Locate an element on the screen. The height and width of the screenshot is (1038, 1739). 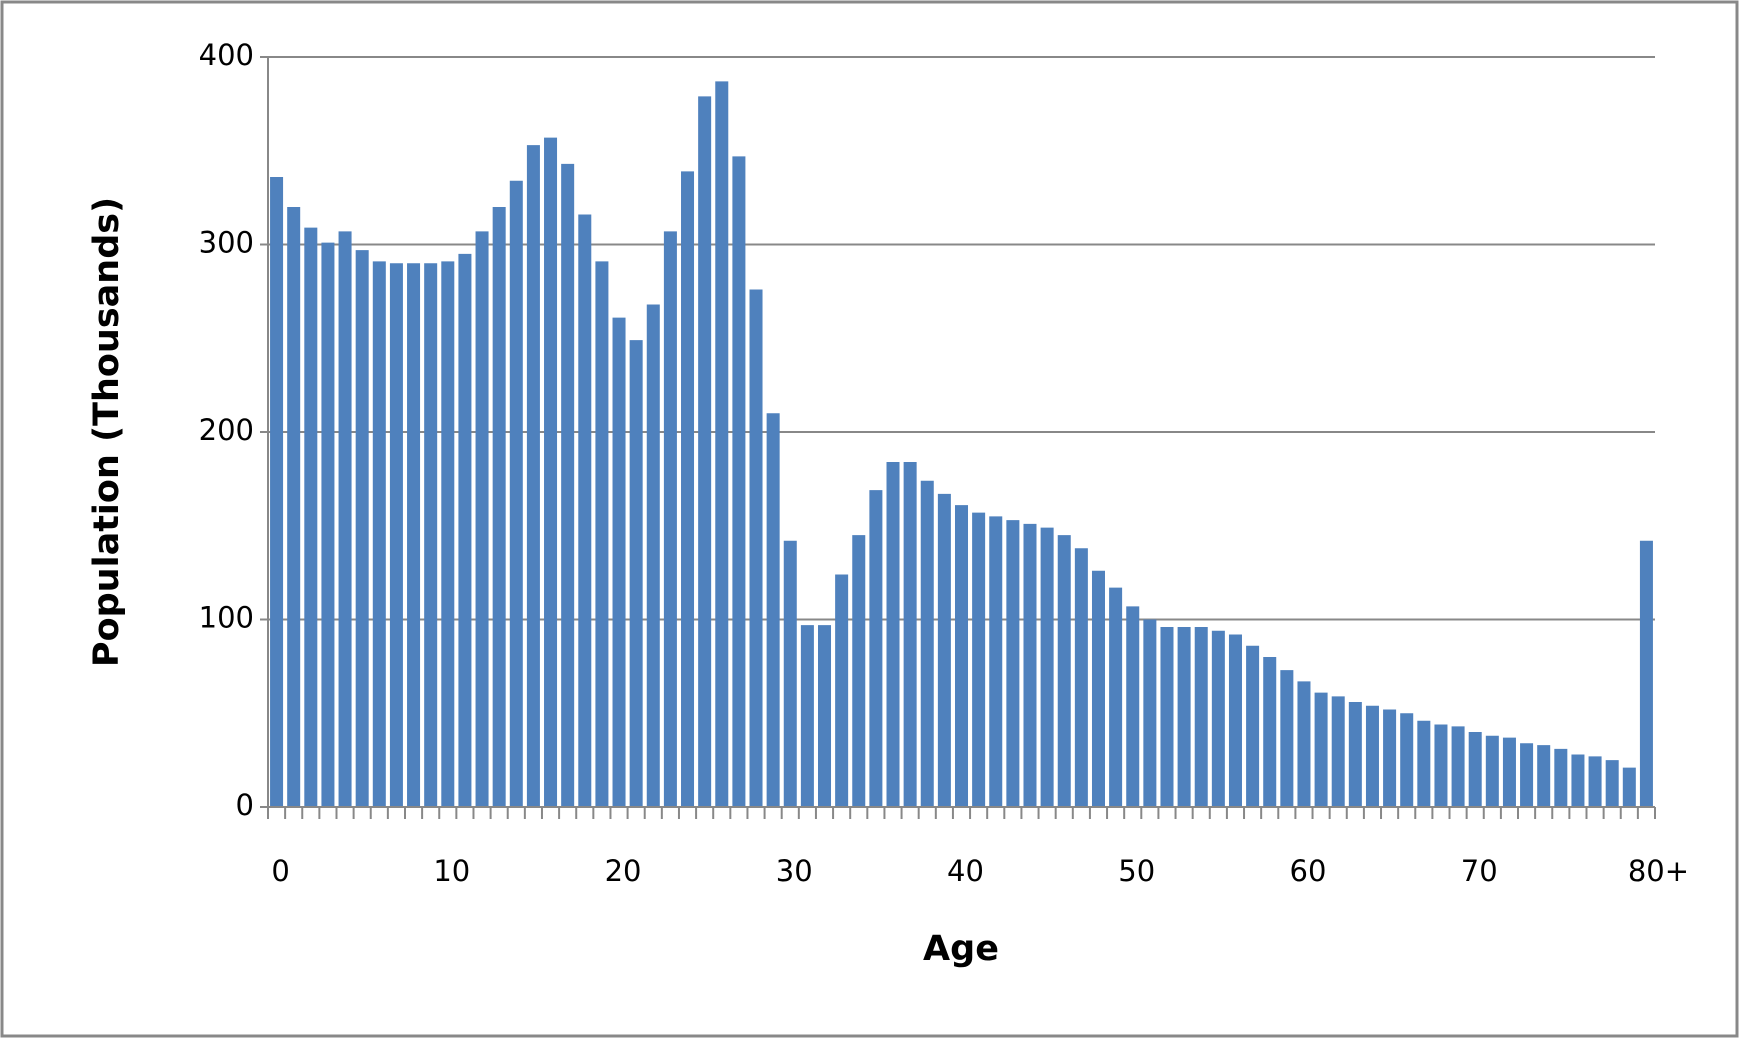
x-axis-title: Age is located at coordinates (961, 949).